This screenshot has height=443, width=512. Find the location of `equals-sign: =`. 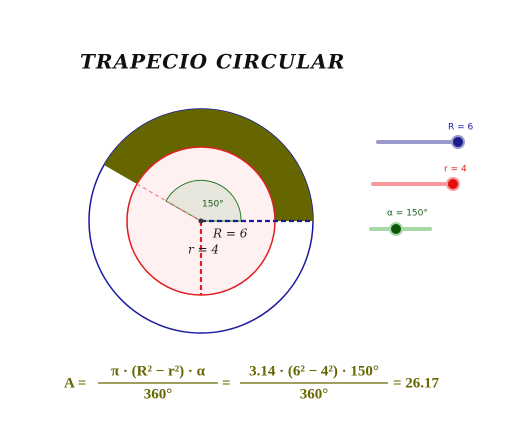

equals-sign: = is located at coordinates (226, 383).